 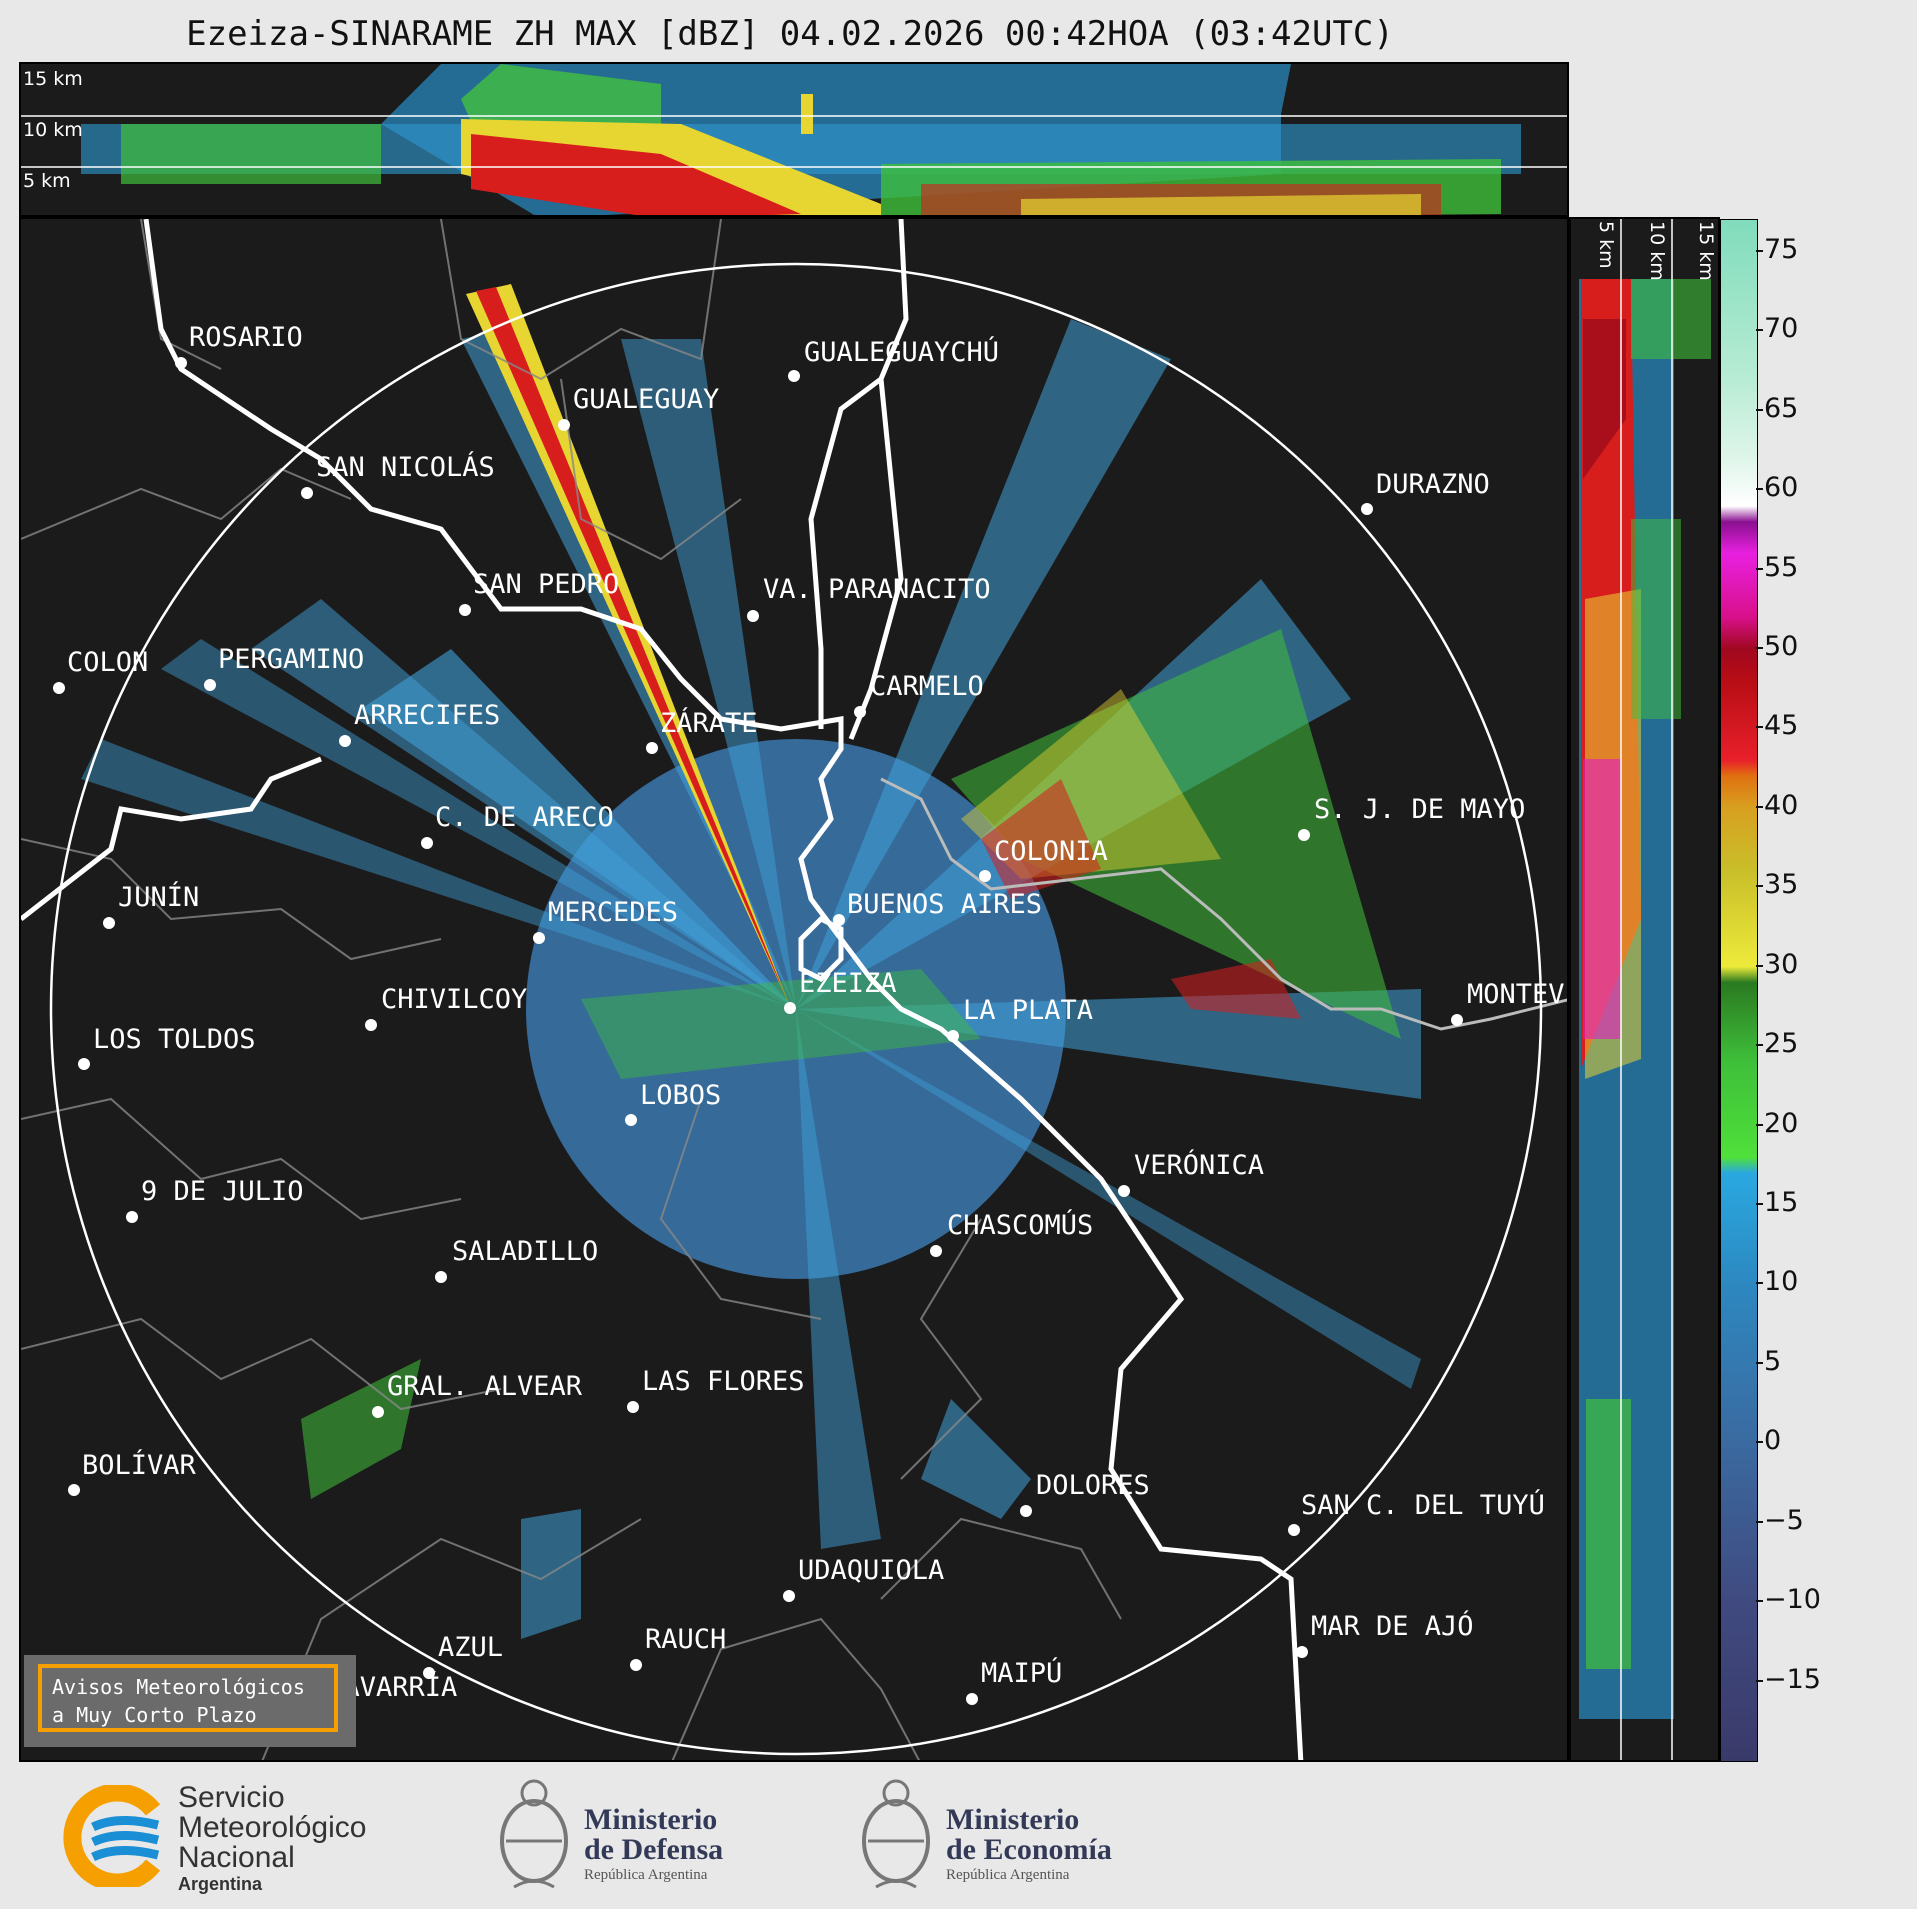 What do you see at coordinates (1392, 1626) in the screenshot?
I see `city-label-mar-de-ajo: MAR DE AJÓ` at bounding box center [1392, 1626].